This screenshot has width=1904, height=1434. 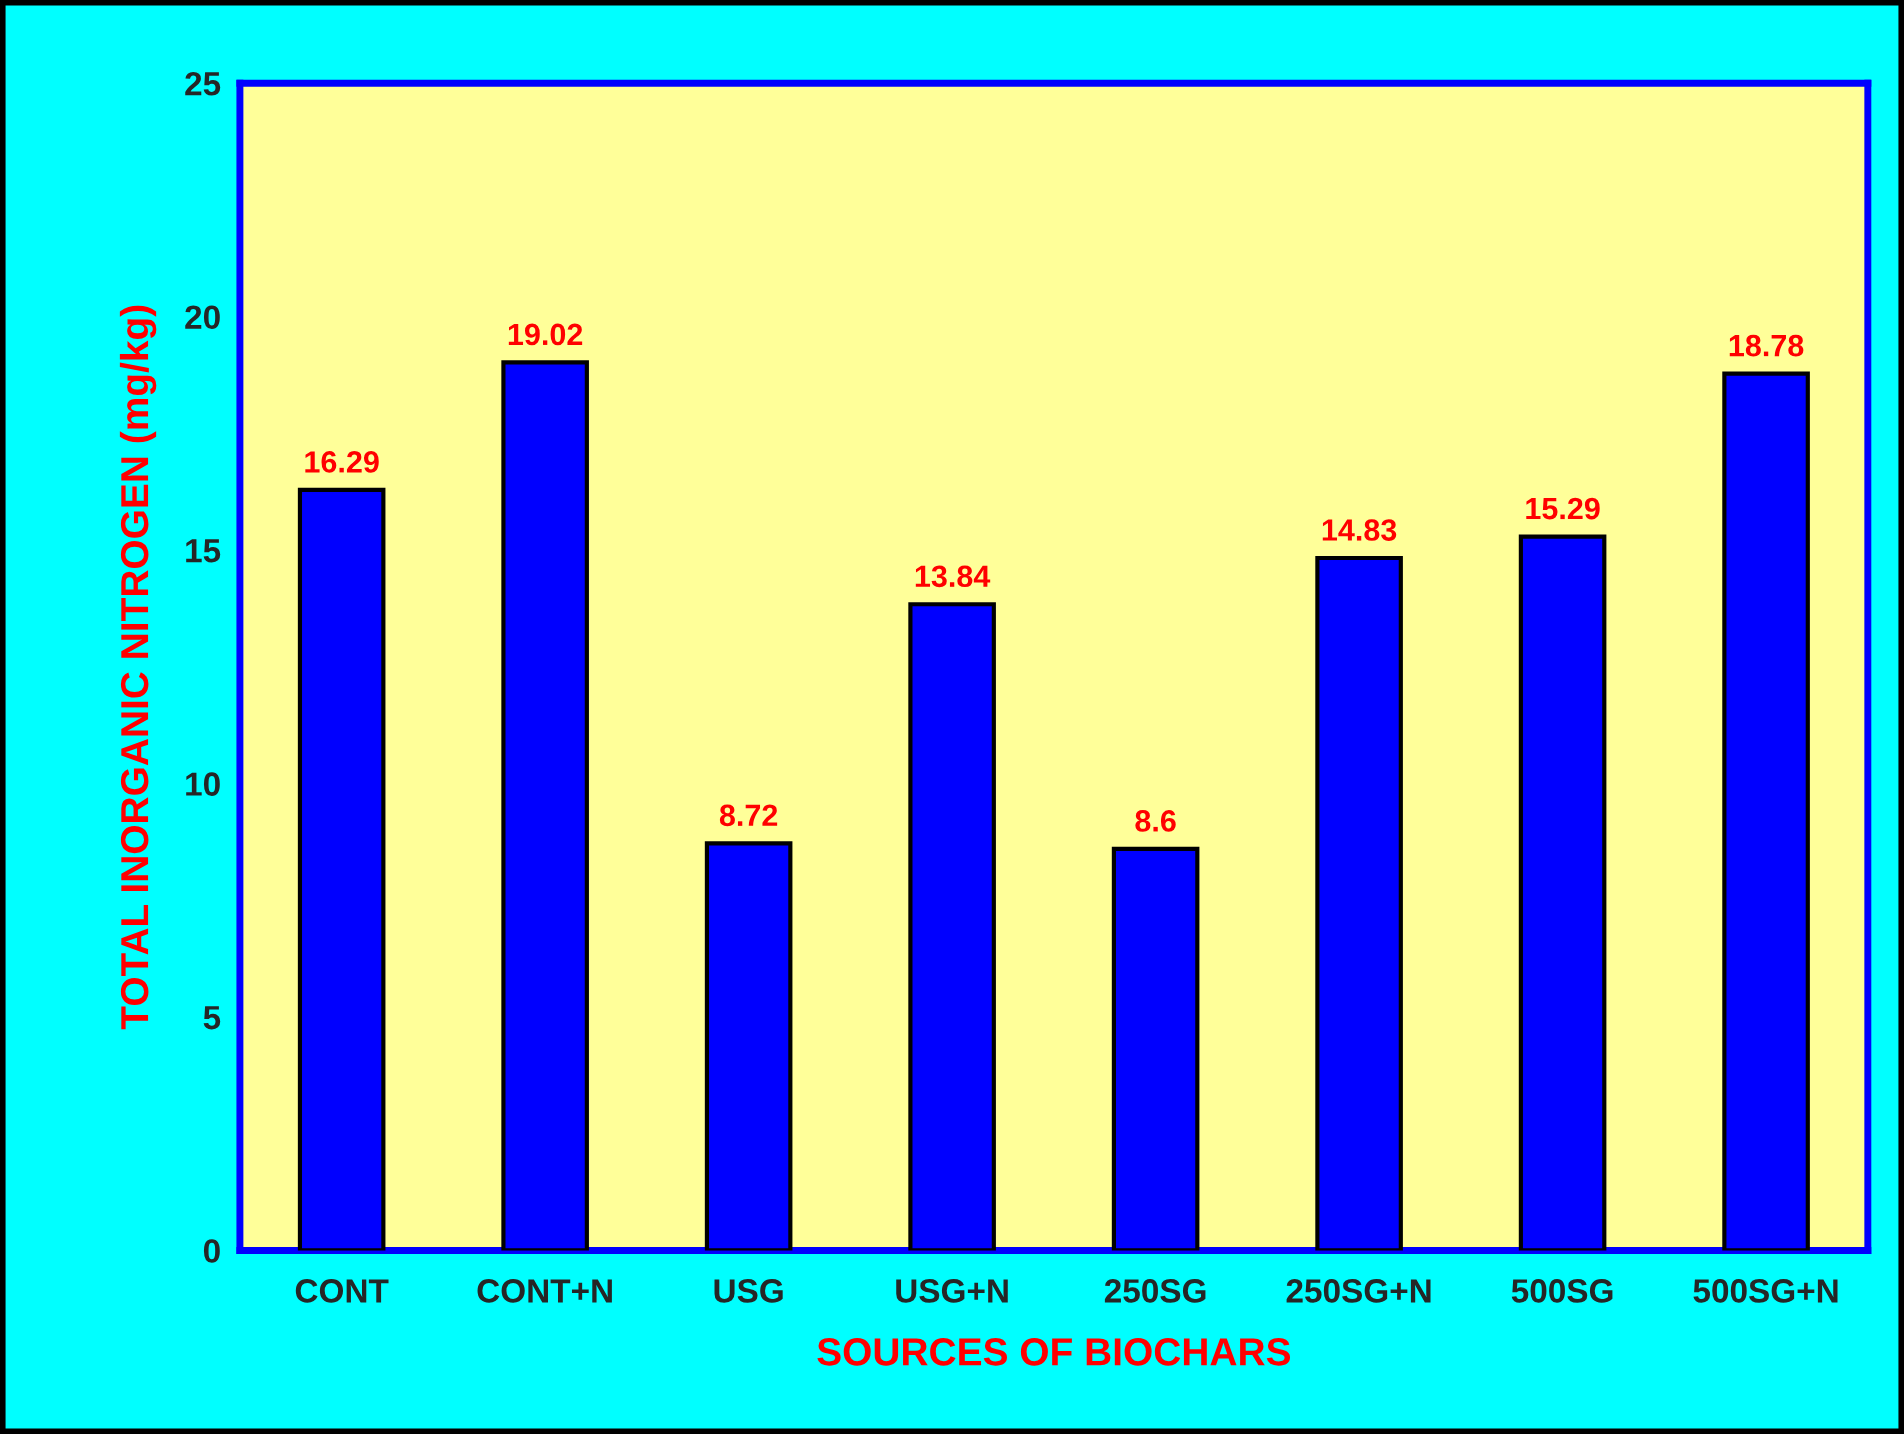 What do you see at coordinates (202, 317) in the screenshot?
I see `y-tick-label: 20` at bounding box center [202, 317].